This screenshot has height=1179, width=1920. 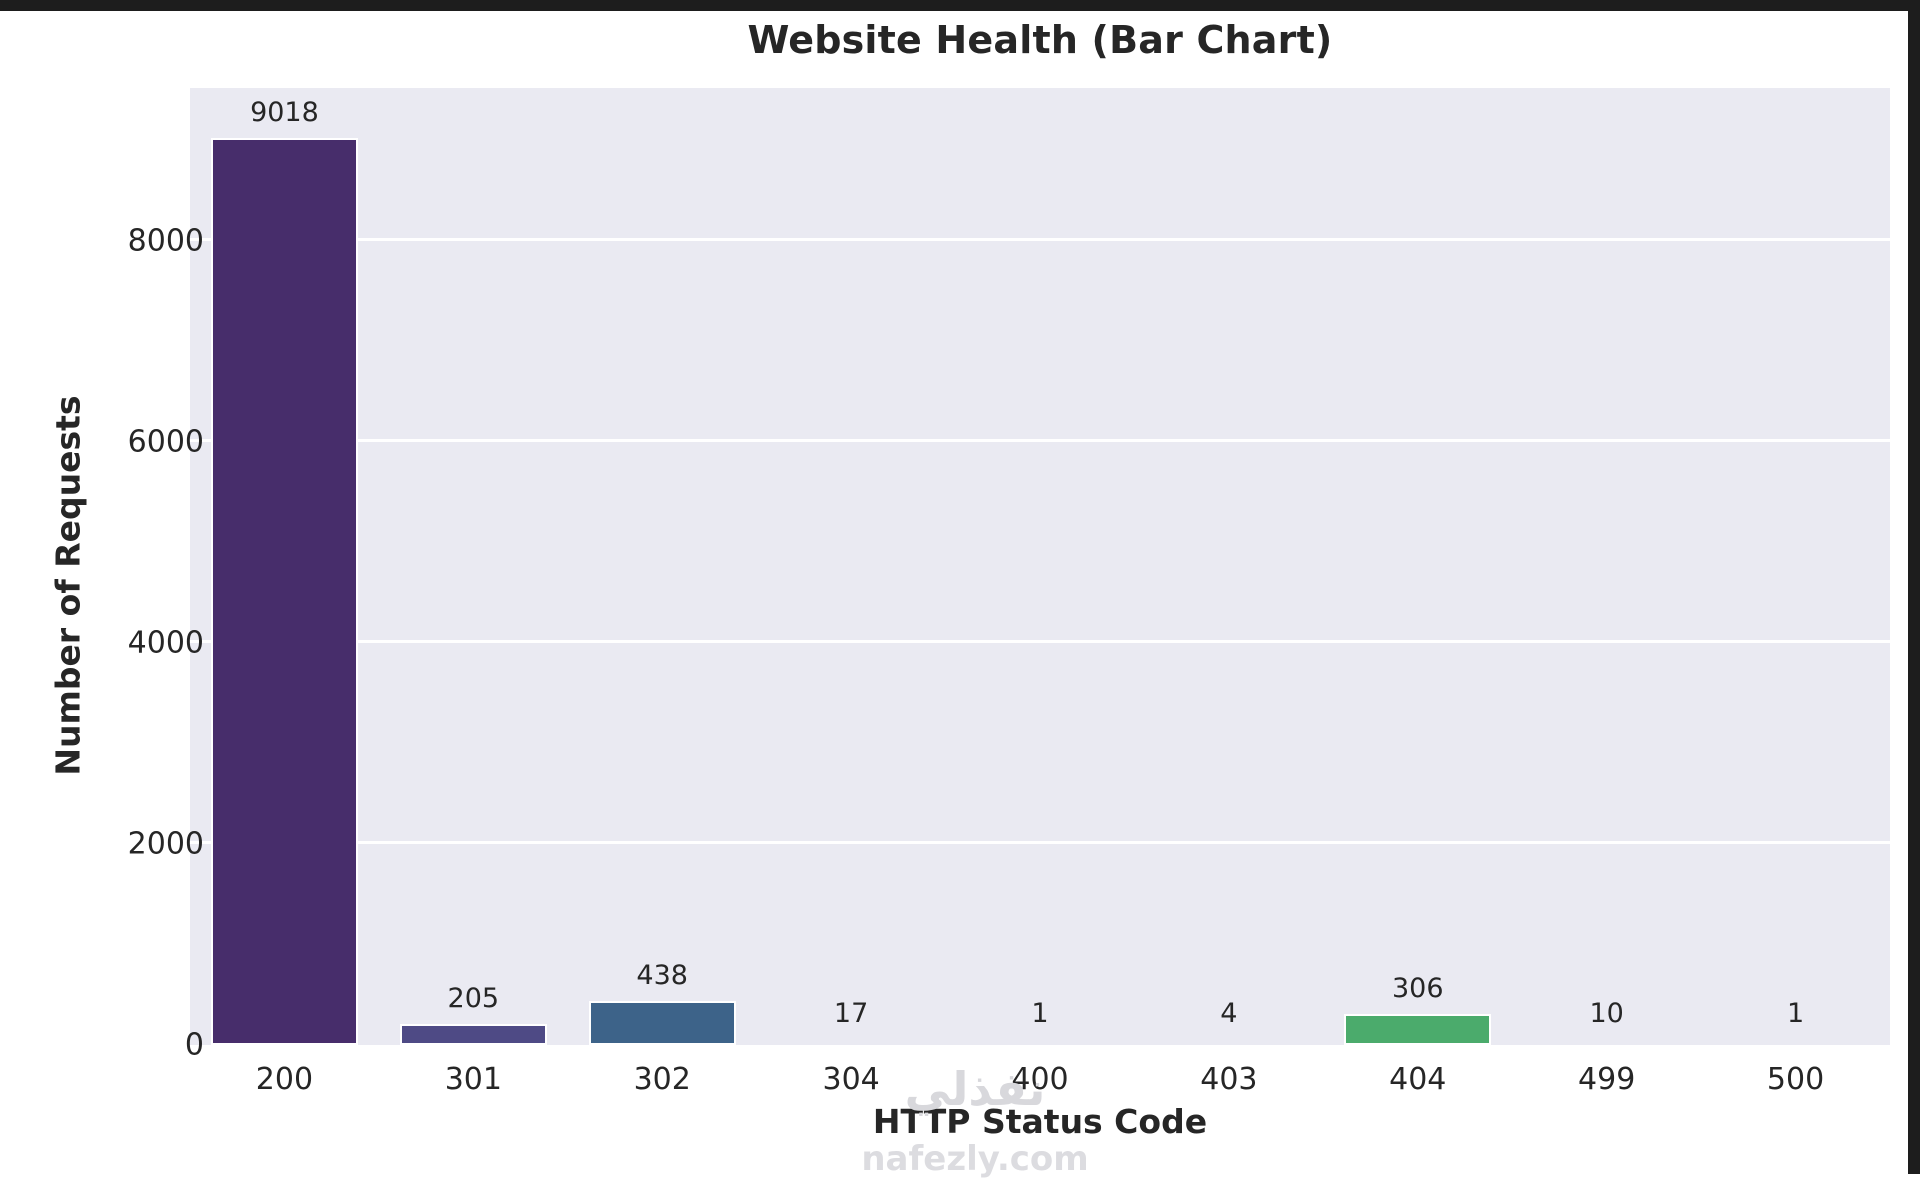 What do you see at coordinates (1228, 566) in the screenshot?
I see `bar-group: 4` at bounding box center [1228, 566].